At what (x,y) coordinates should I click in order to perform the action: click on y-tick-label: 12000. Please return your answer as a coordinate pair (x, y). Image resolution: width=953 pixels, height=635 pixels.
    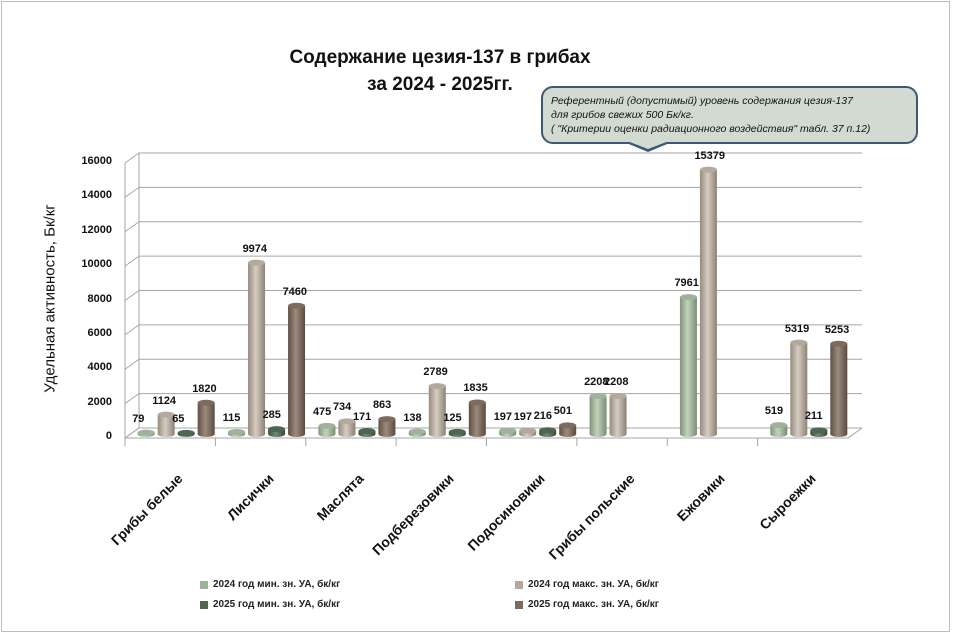
    Looking at the image, I should click on (96, 229).